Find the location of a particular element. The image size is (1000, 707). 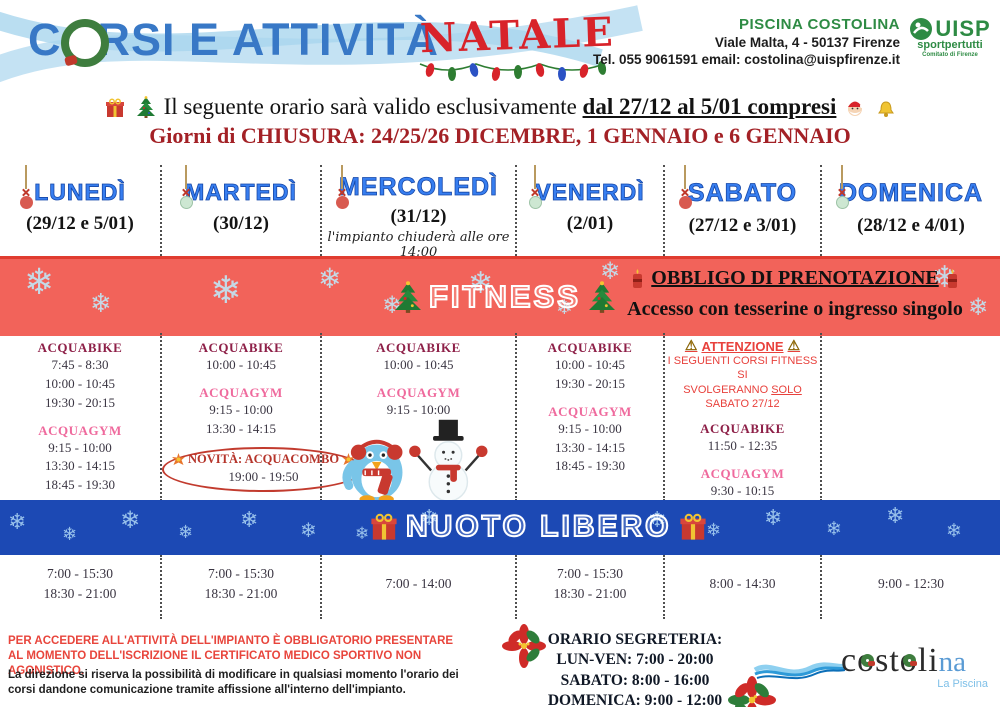

nuoto-banner: NUOTO LIBERO is located at coordinates (500, 527).